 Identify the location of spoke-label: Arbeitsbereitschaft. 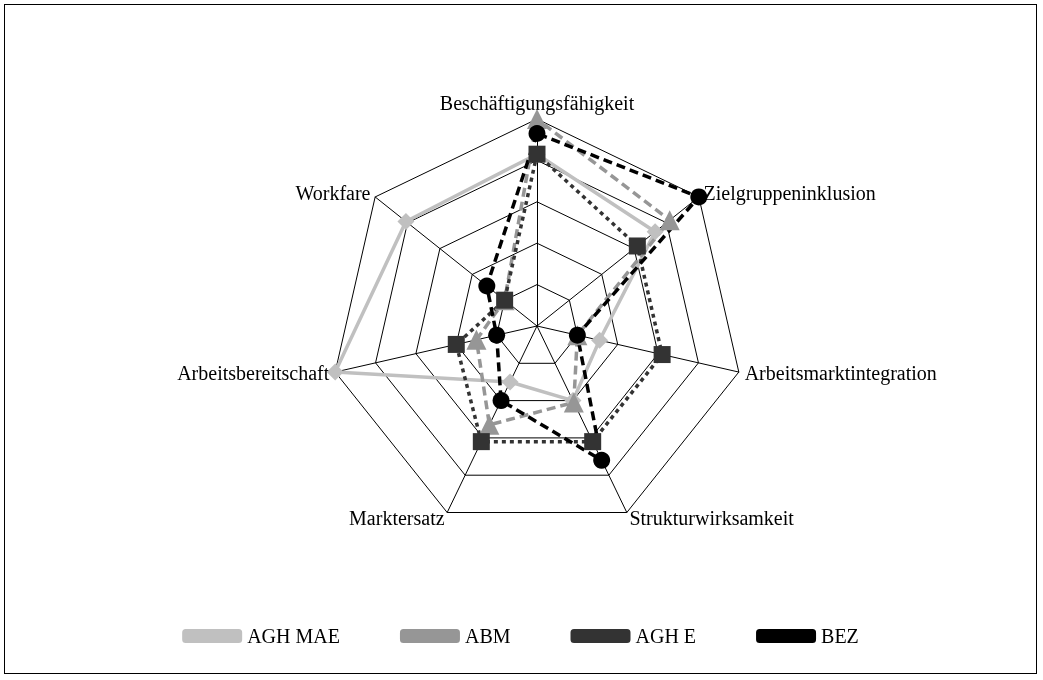
(253, 373).